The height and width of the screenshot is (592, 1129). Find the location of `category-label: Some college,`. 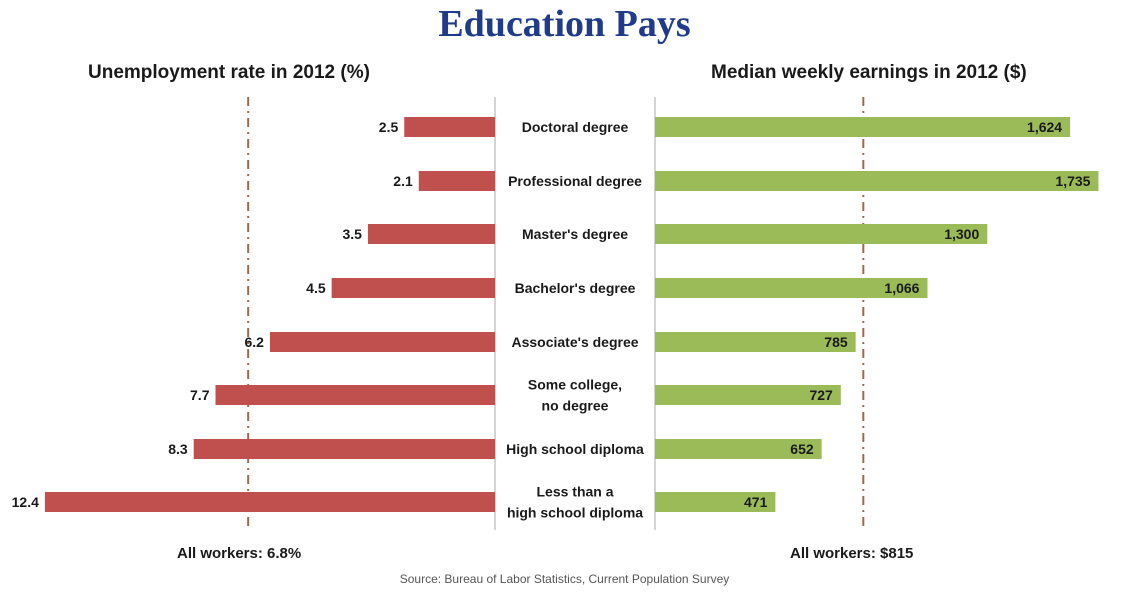

category-label: Some college, is located at coordinates (575, 385).